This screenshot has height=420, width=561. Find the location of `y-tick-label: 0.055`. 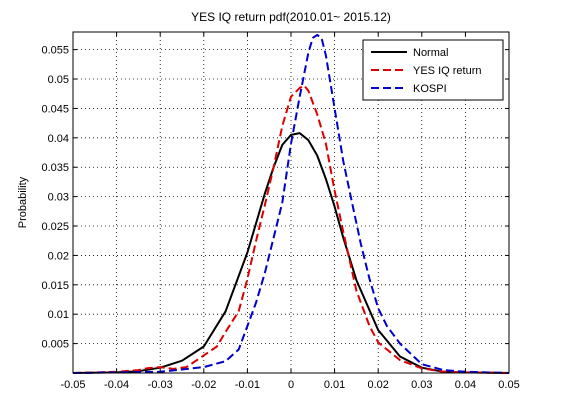

y-tick-label: 0.055 is located at coordinates (55, 51).